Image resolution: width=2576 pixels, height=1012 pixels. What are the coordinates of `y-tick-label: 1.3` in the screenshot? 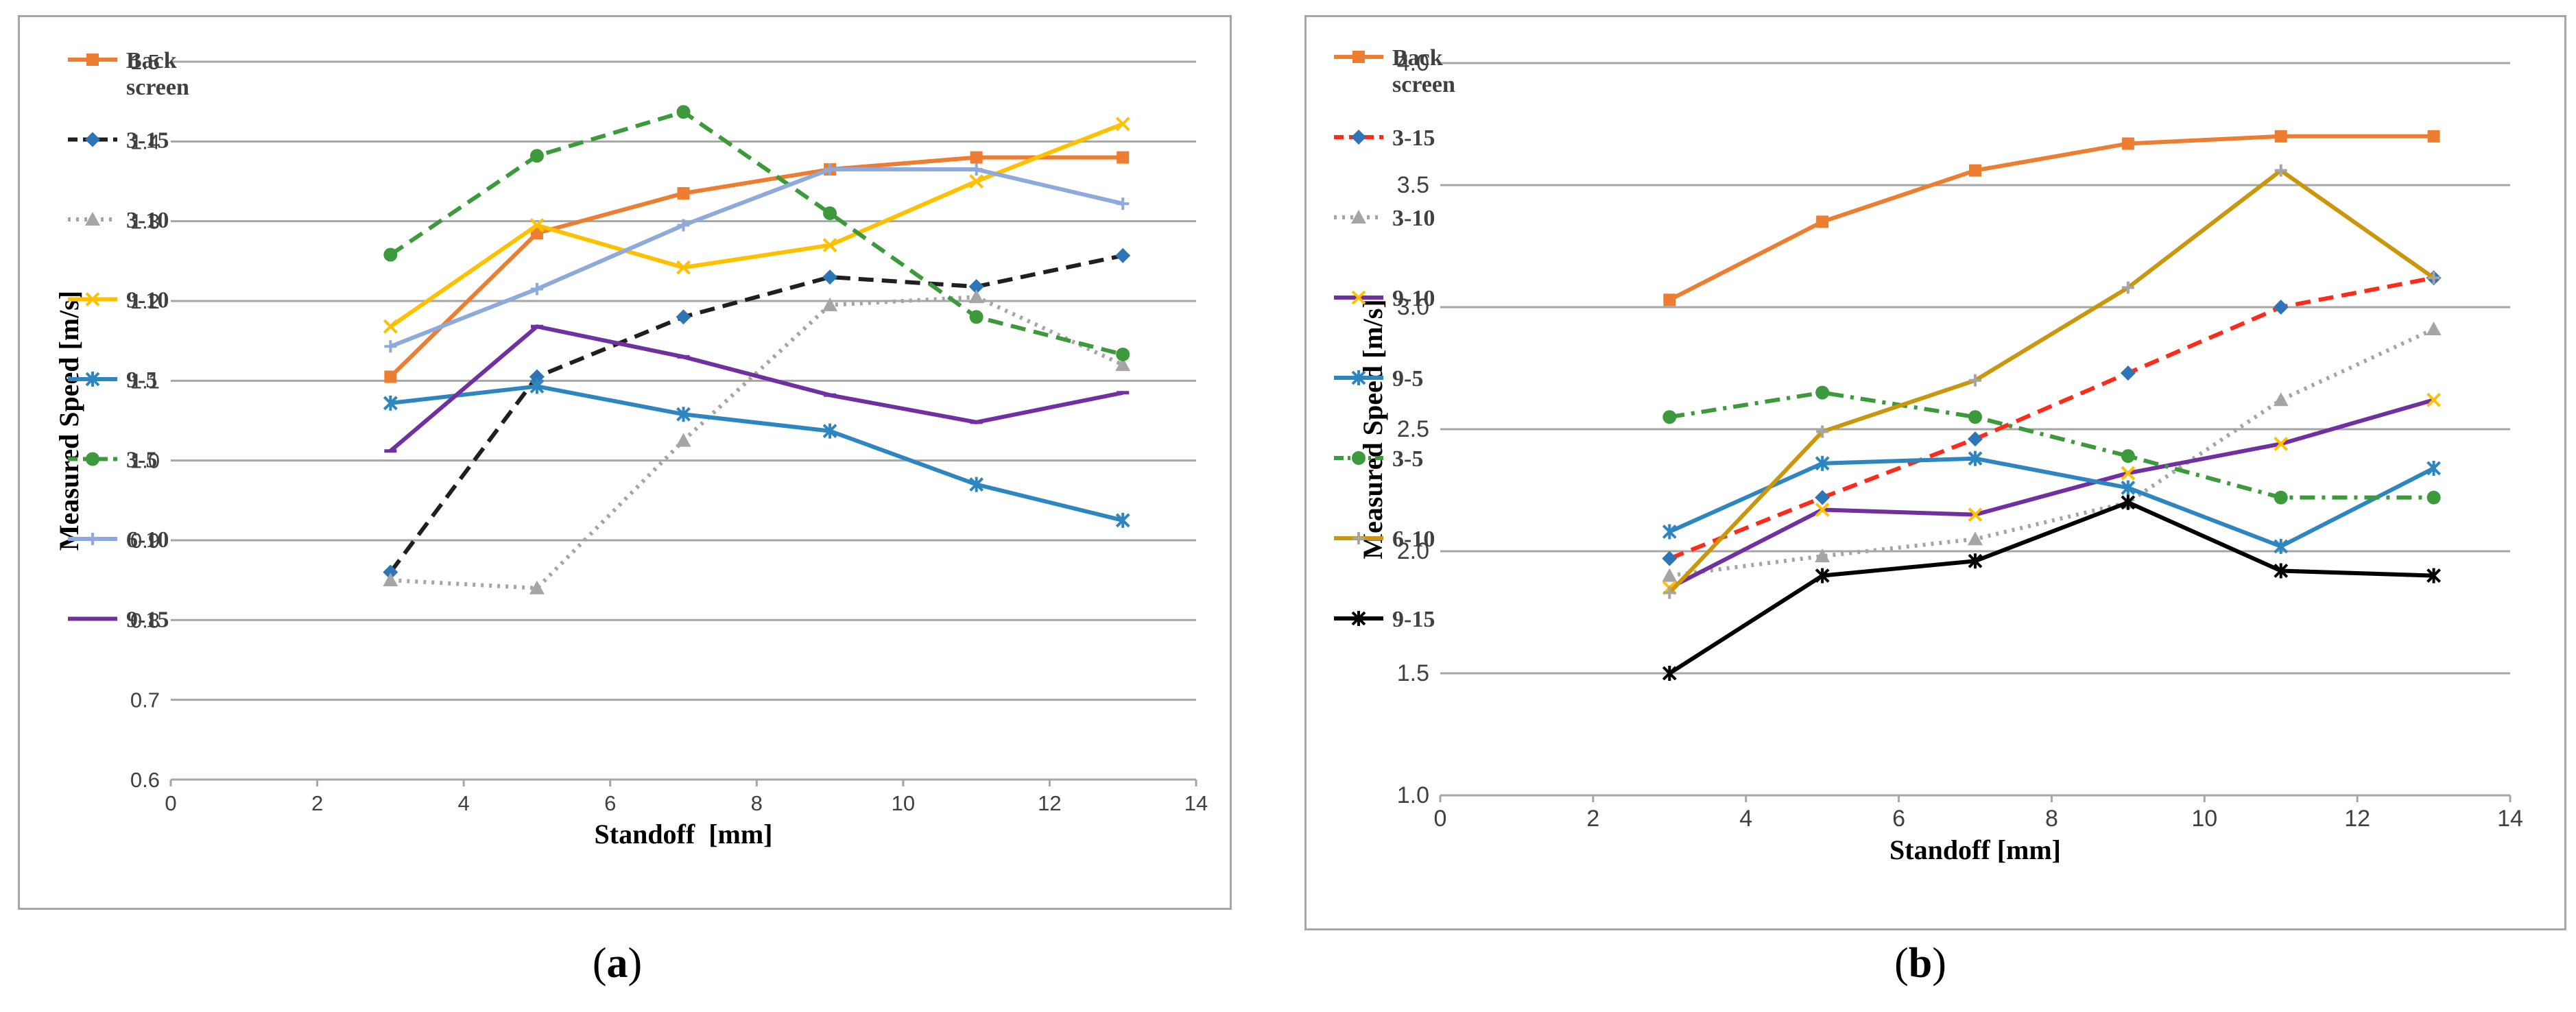 It's located at (145, 222).